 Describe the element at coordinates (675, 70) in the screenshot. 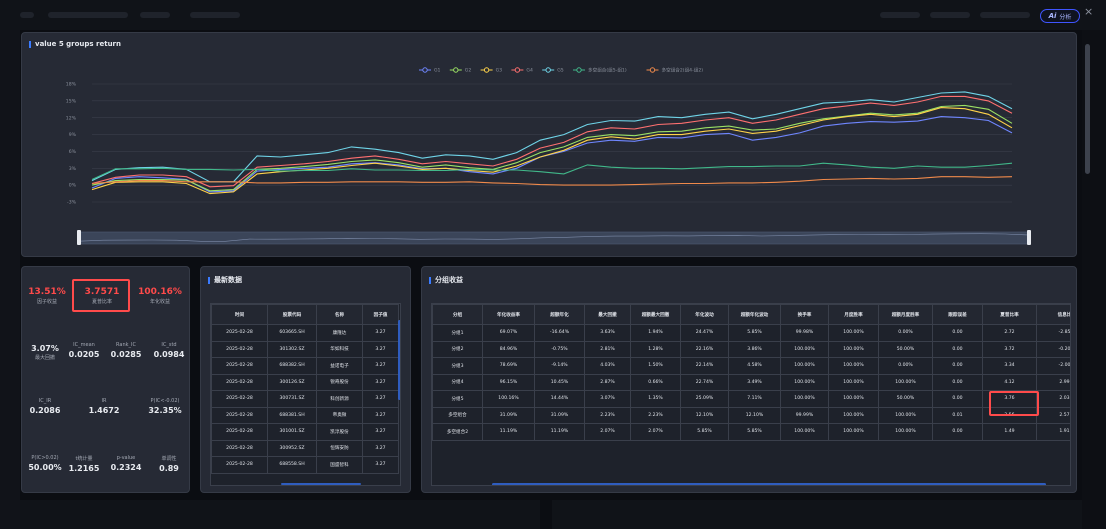

I see `legend-item: 多空组合2(组4-组2)` at that location.